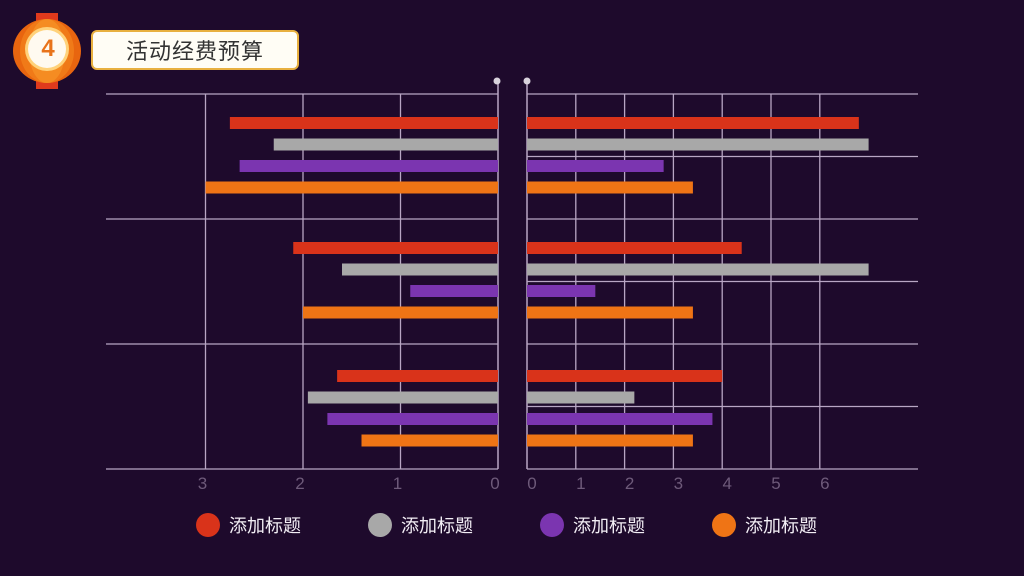 The image size is (1024, 576). Describe the element at coordinates (532, 483) in the screenshot. I see `right-axis-tick: 0` at that location.